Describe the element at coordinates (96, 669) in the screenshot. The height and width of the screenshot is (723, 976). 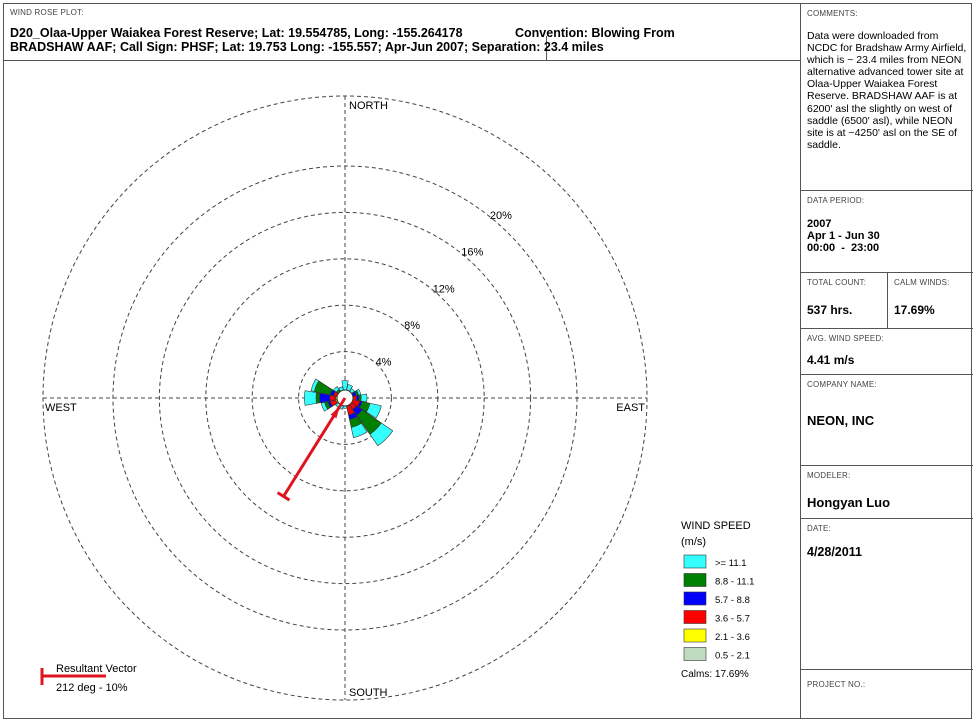
I see `resultant-legend-label: Resultant Vector` at that location.